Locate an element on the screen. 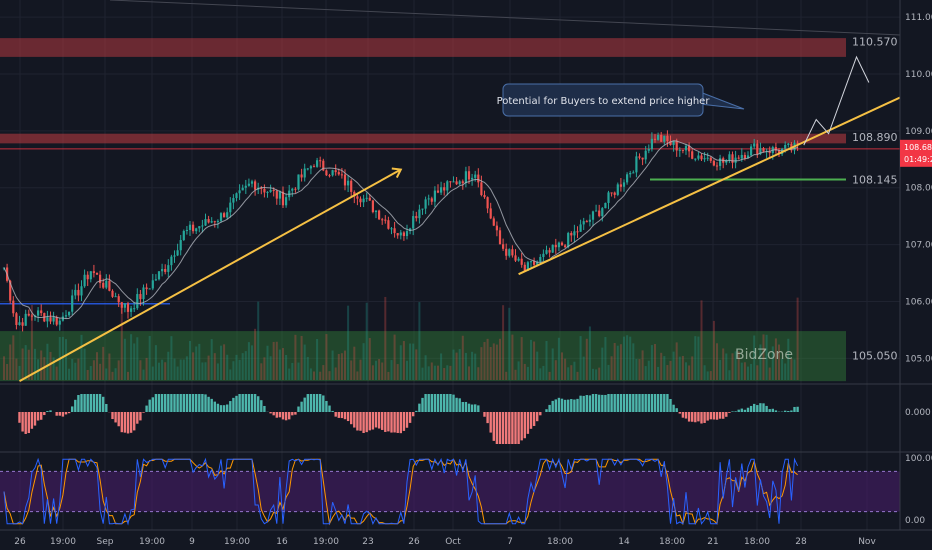 The height and width of the screenshot is (550, 932). price-axis-label: 105.000 is located at coordinates (918, 359).